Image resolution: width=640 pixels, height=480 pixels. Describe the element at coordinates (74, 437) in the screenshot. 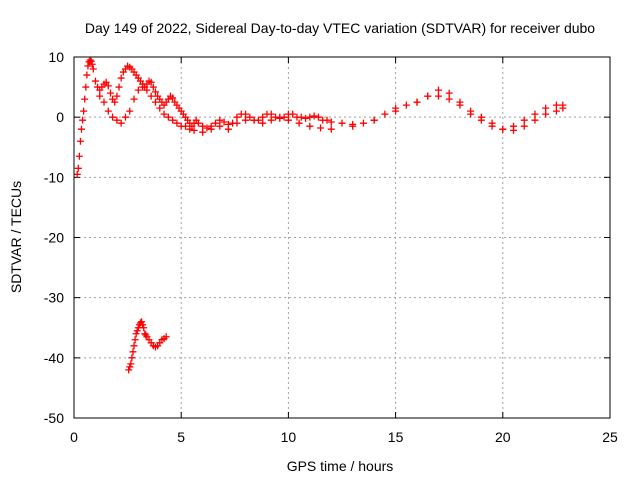

I see `x-tick-label: 0` at that location.